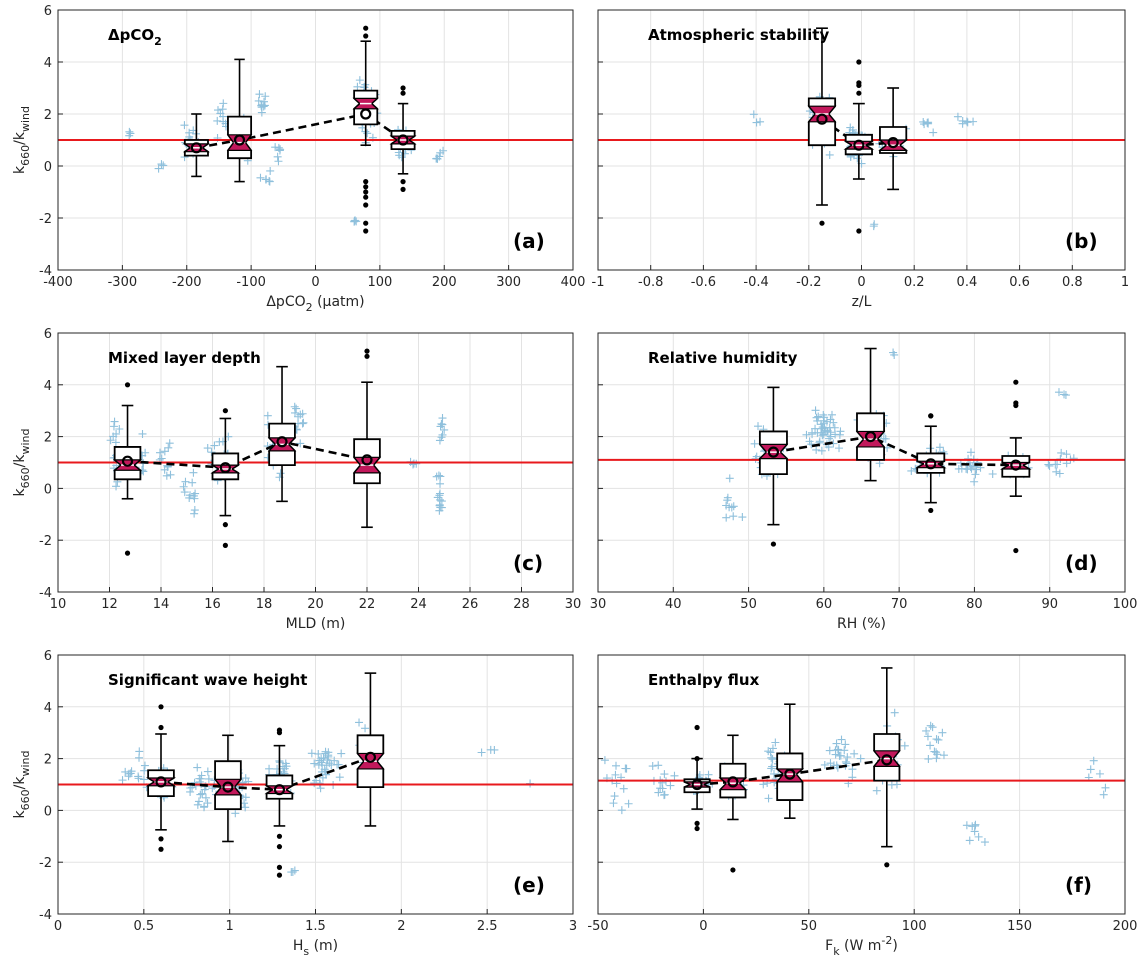 The height and width of the screenshot is (965, 1148). Describe the element at coordinates (22, 785) in the screenshot. I see `y-axis-label: k660/kwind` at that location.